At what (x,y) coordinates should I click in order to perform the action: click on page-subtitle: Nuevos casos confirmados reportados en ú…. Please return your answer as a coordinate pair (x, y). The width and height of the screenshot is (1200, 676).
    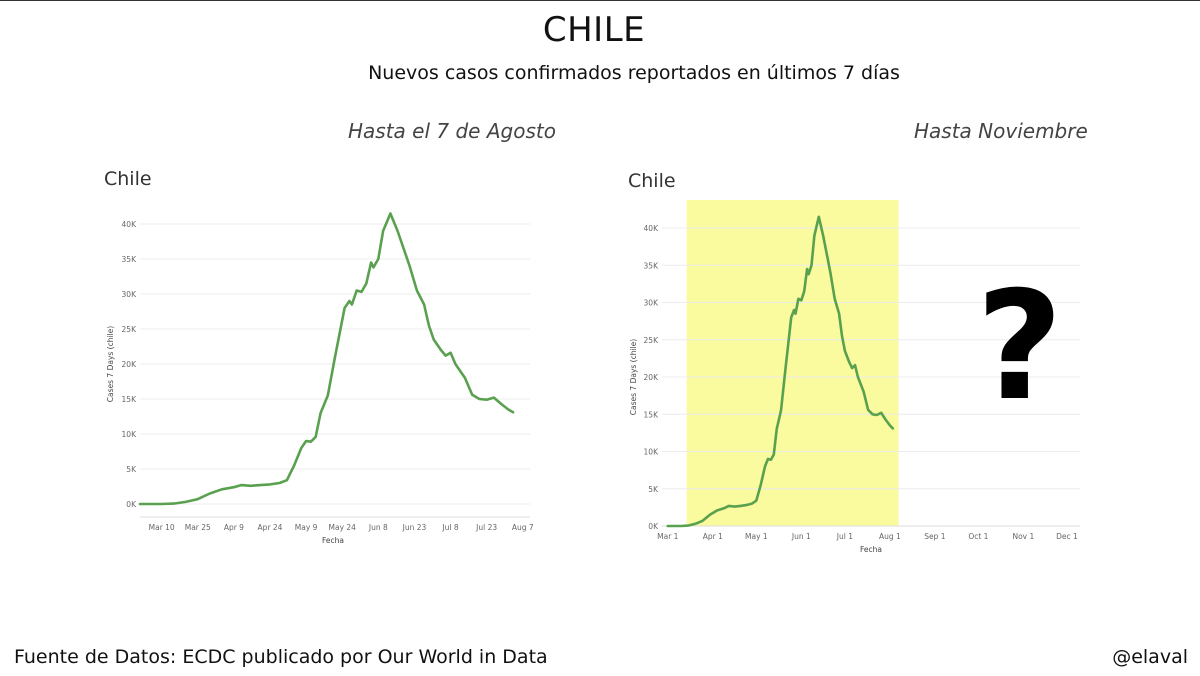
    Looking at the image, I should click on (634, 73).